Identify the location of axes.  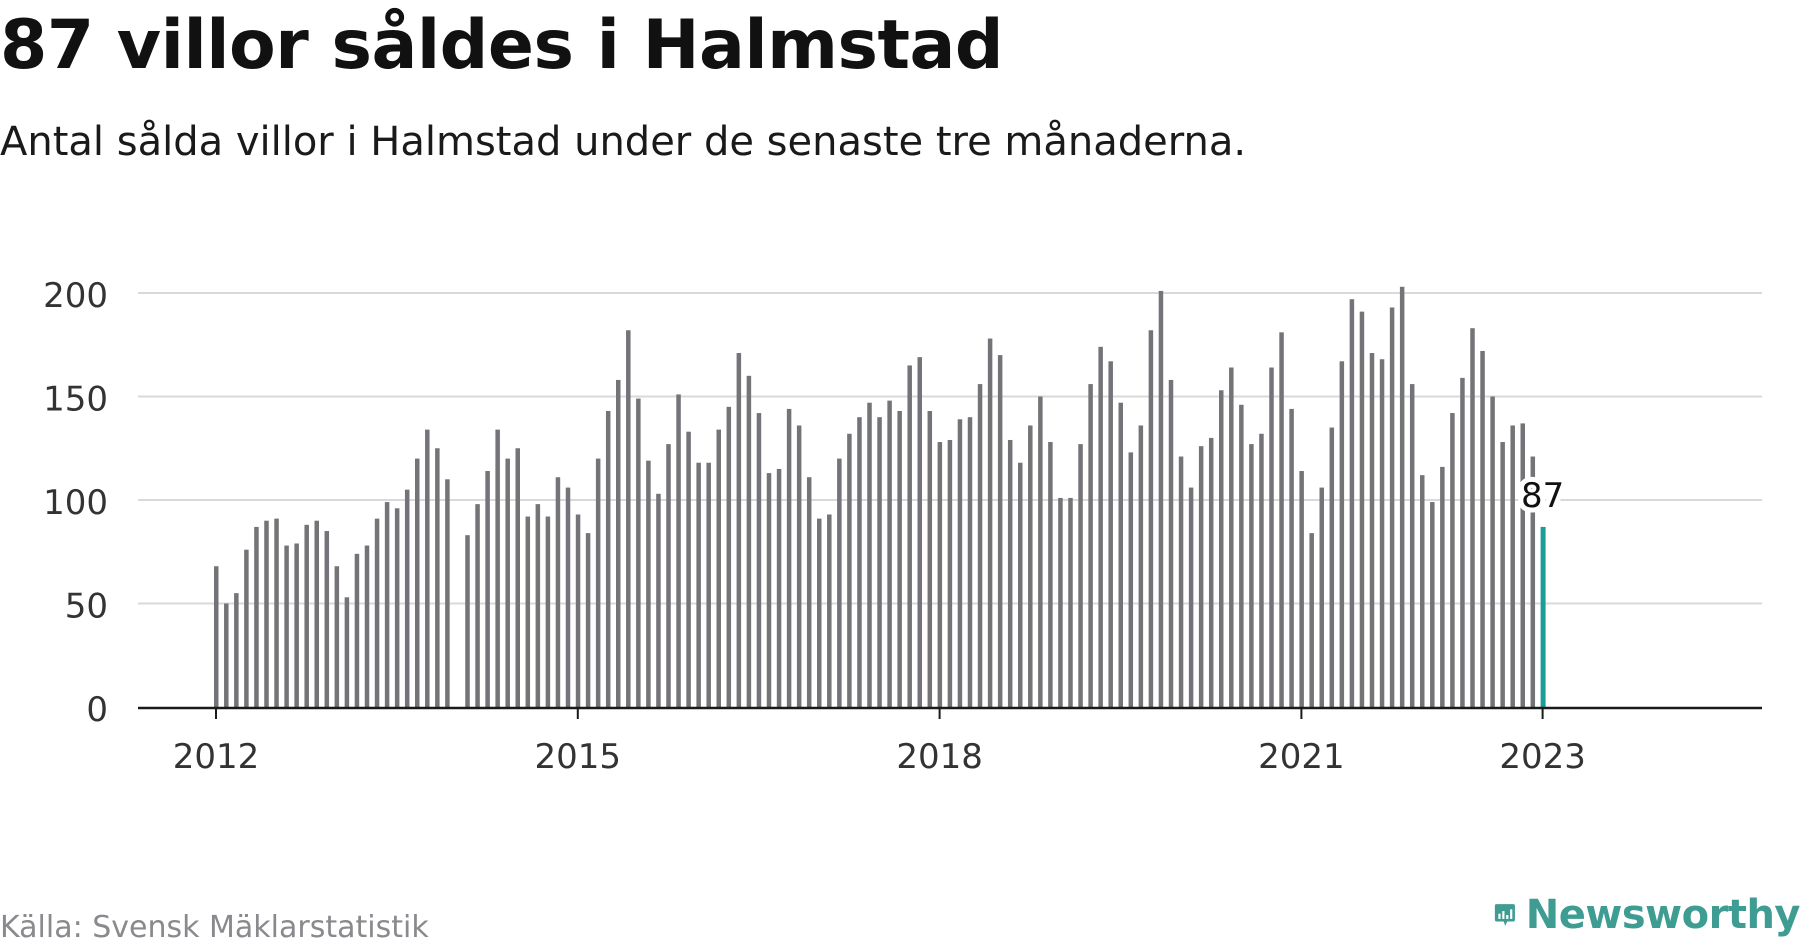
(950, 712).